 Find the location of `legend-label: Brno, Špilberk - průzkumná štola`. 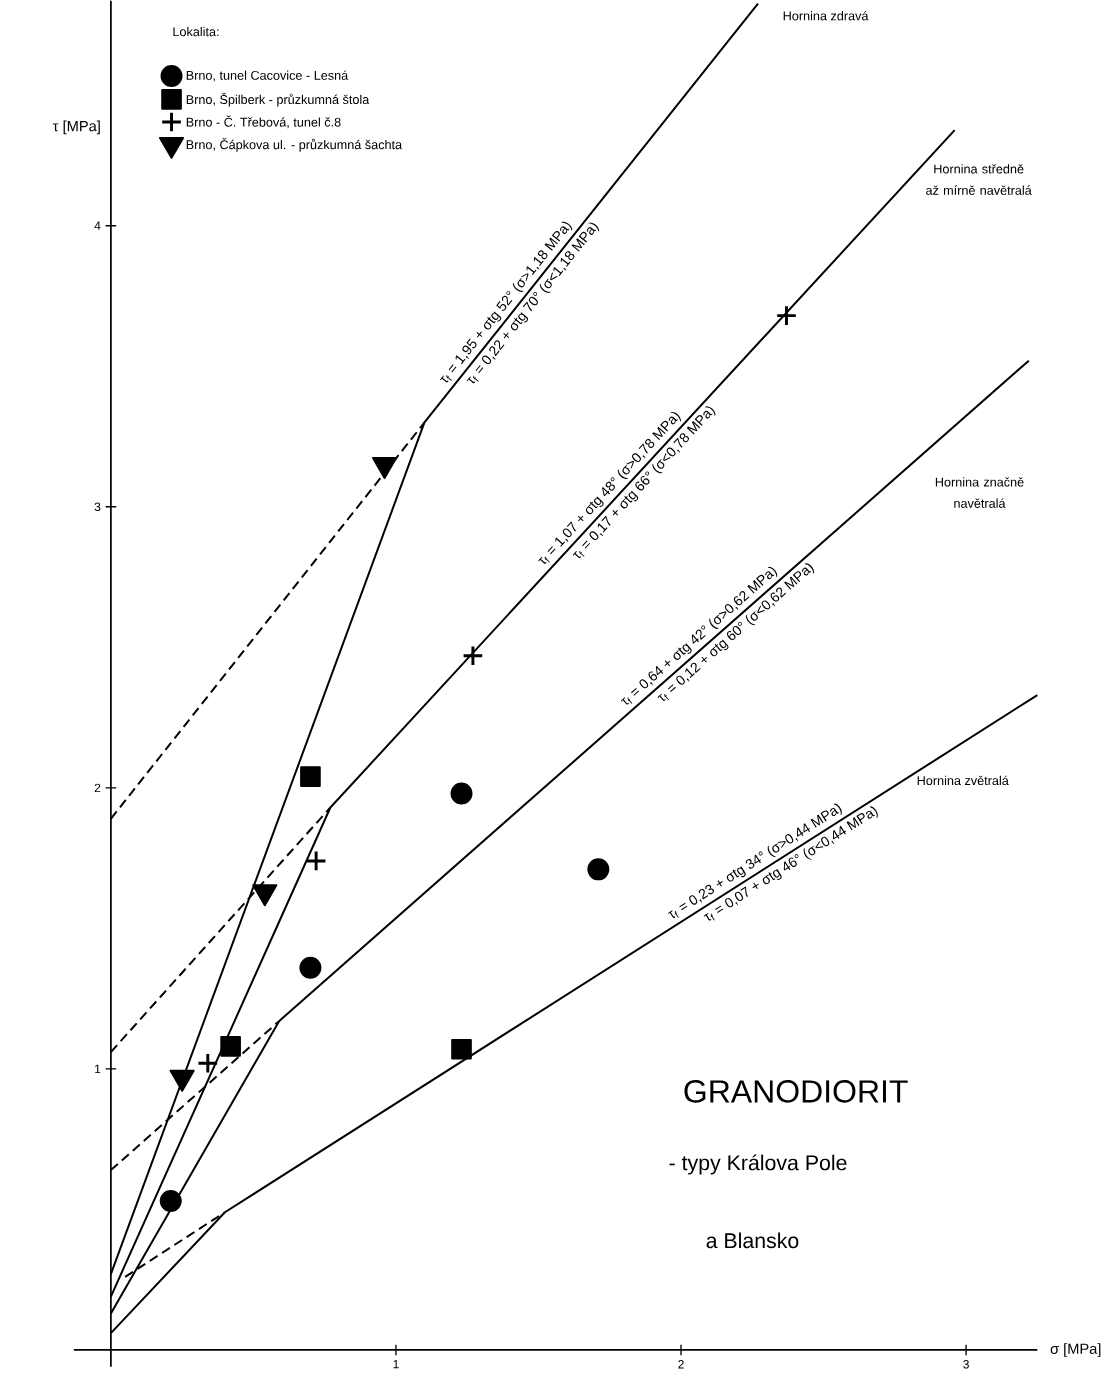

legend-label: Brno, Špilberk - průzkumná štola is located at coordinates (278, 99).